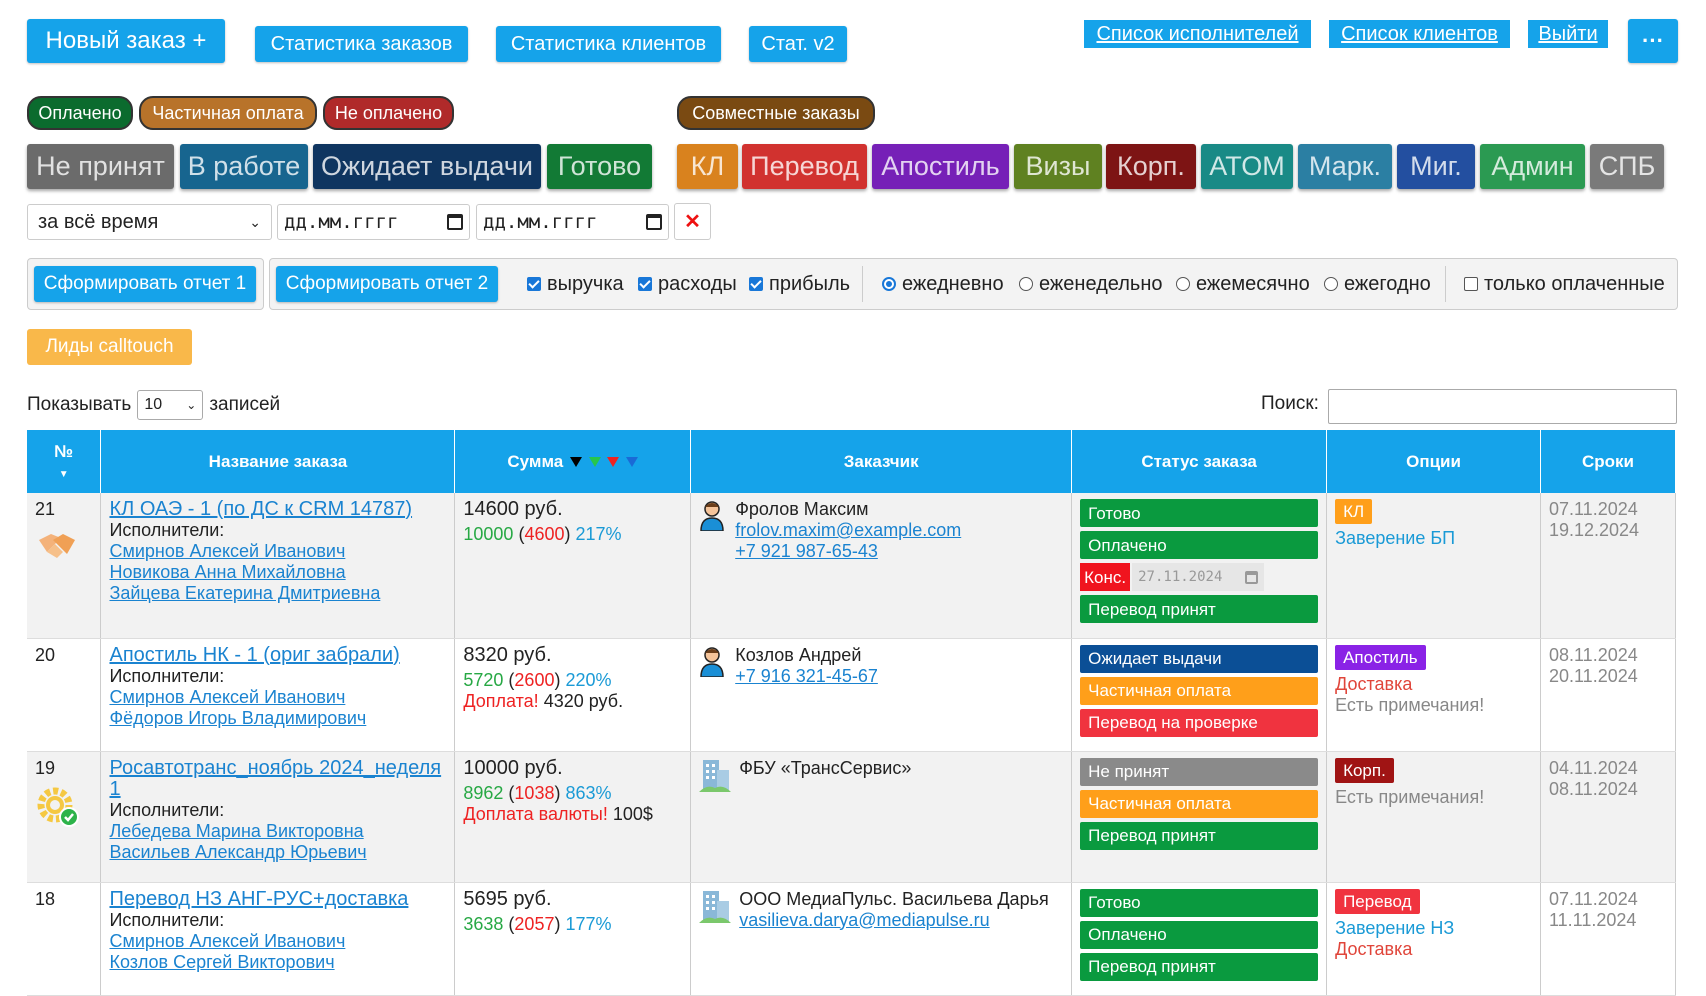 The width and height of the screenshot is (1706, 996). I want to click on extra-payment: Доплата! 4320 руб., so click(572, 701).